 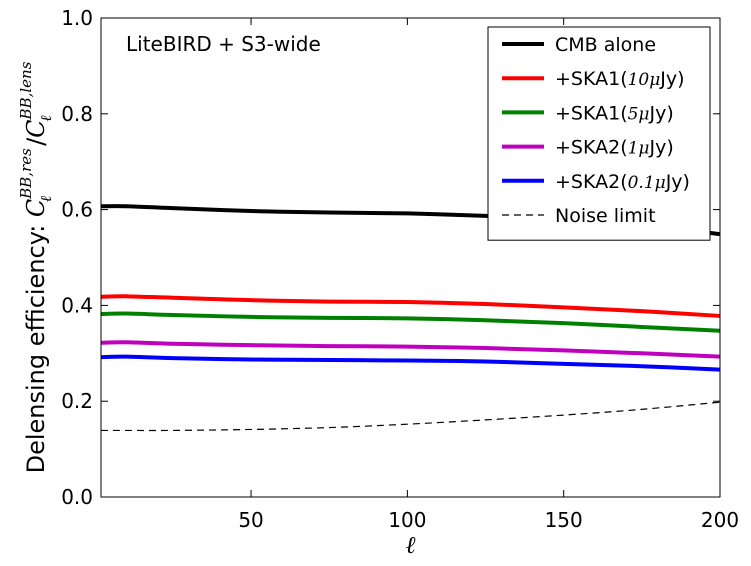 I want to click on x-tick-label: 50, so click(x=250, y=520).